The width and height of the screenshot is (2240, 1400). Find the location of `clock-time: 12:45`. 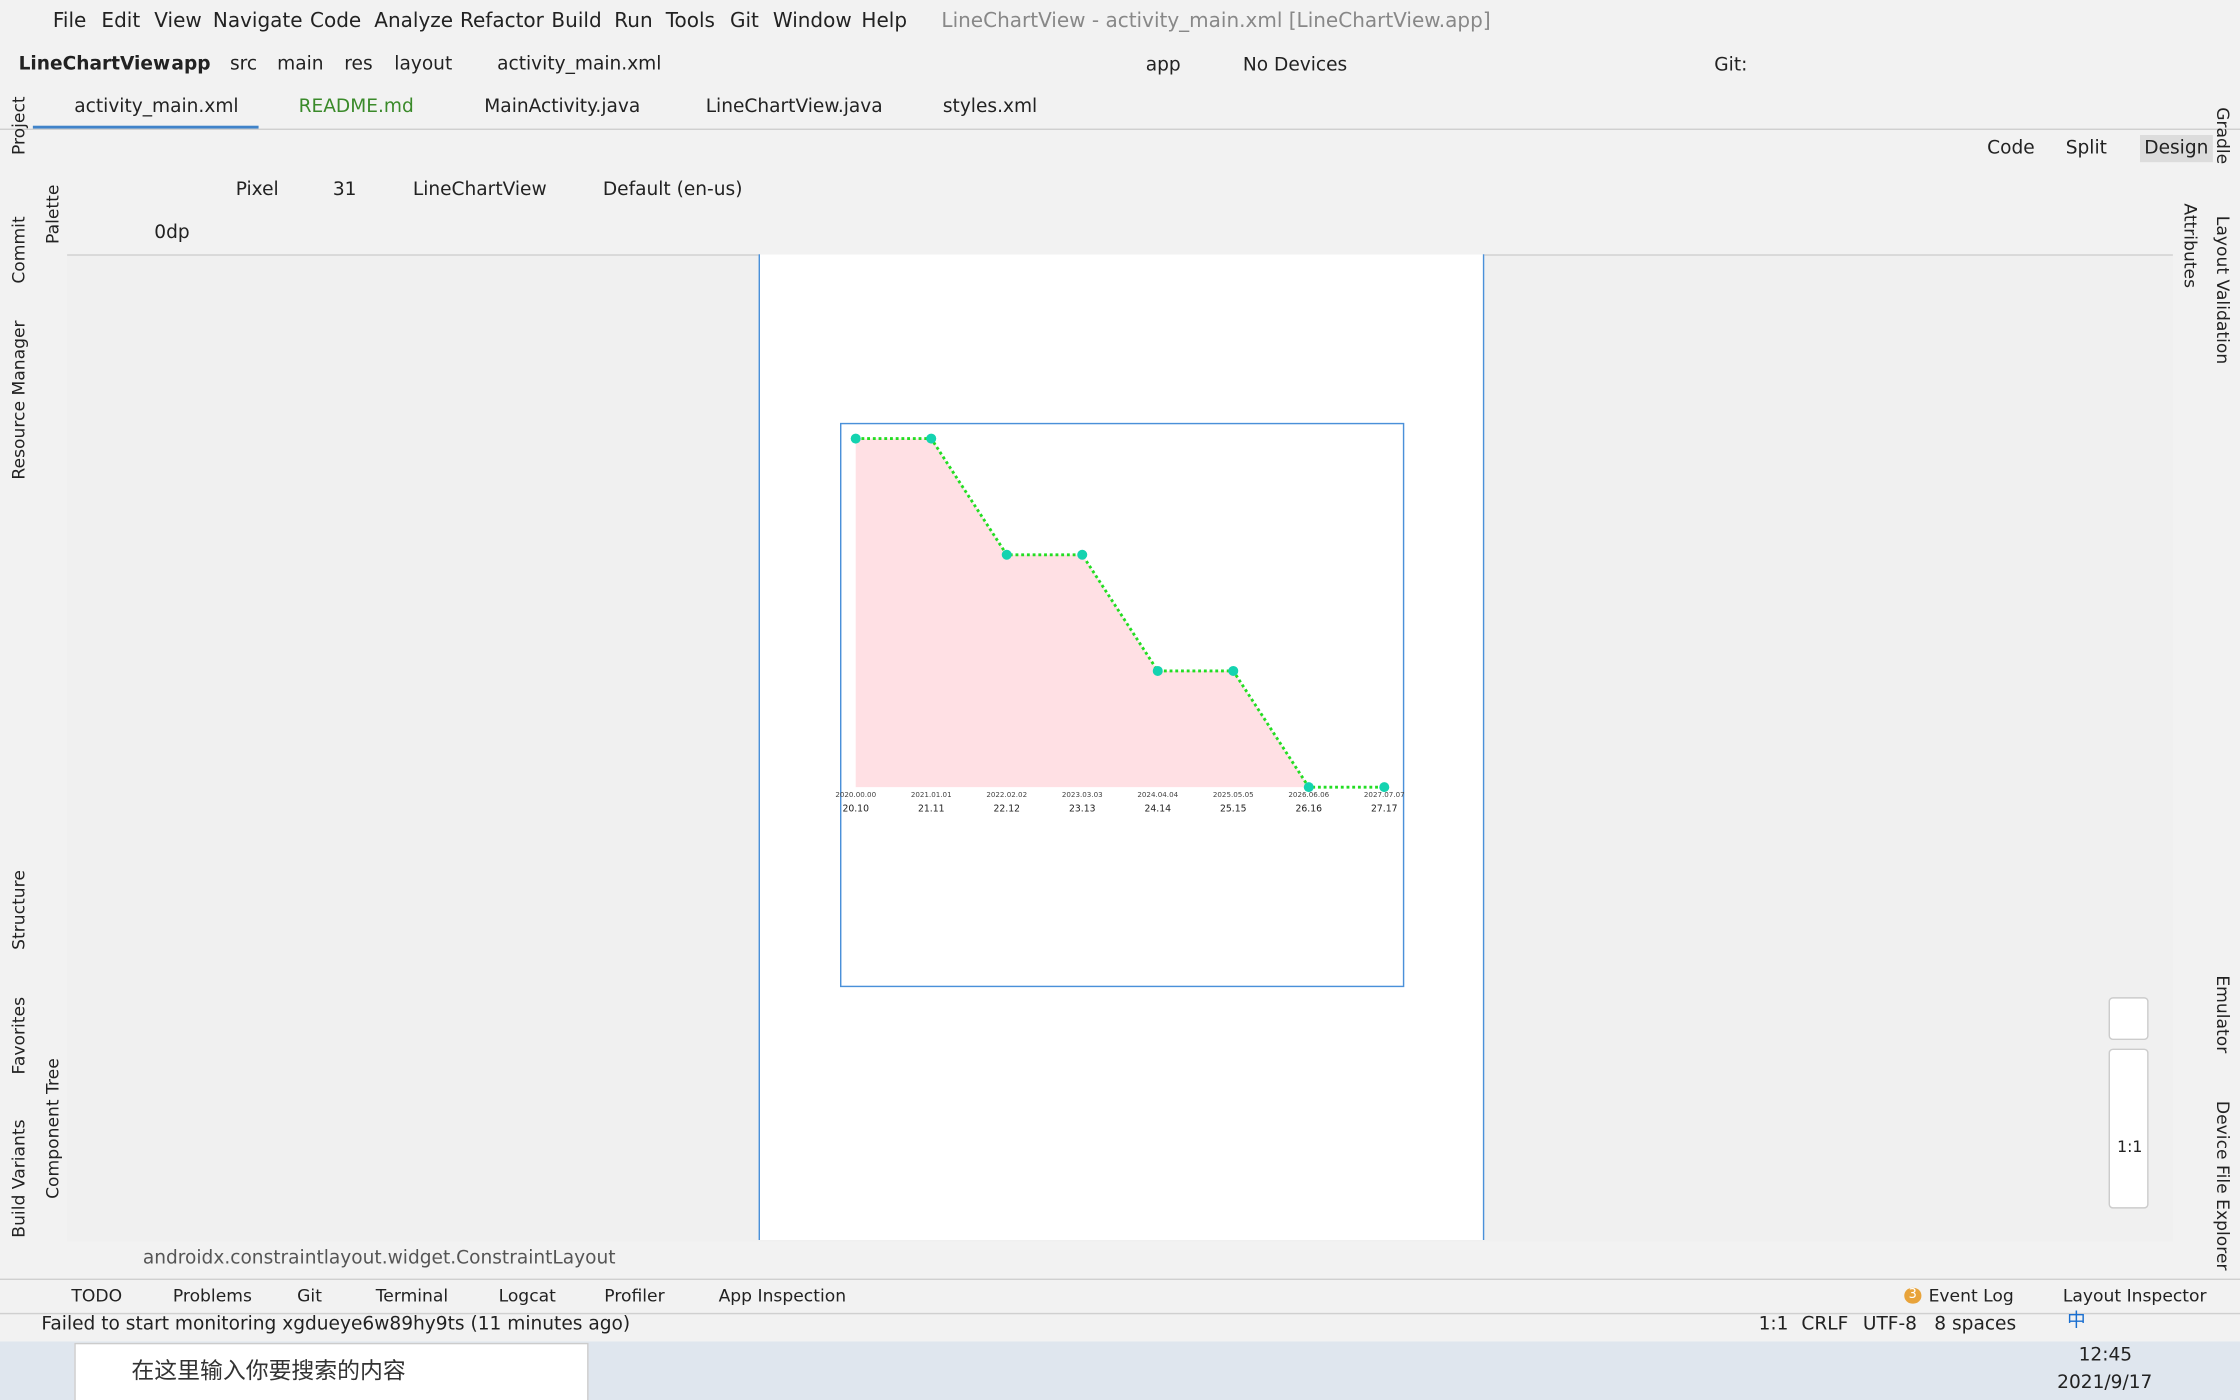

clock-time: 12:45 is located at coordinates (2105, 1355).